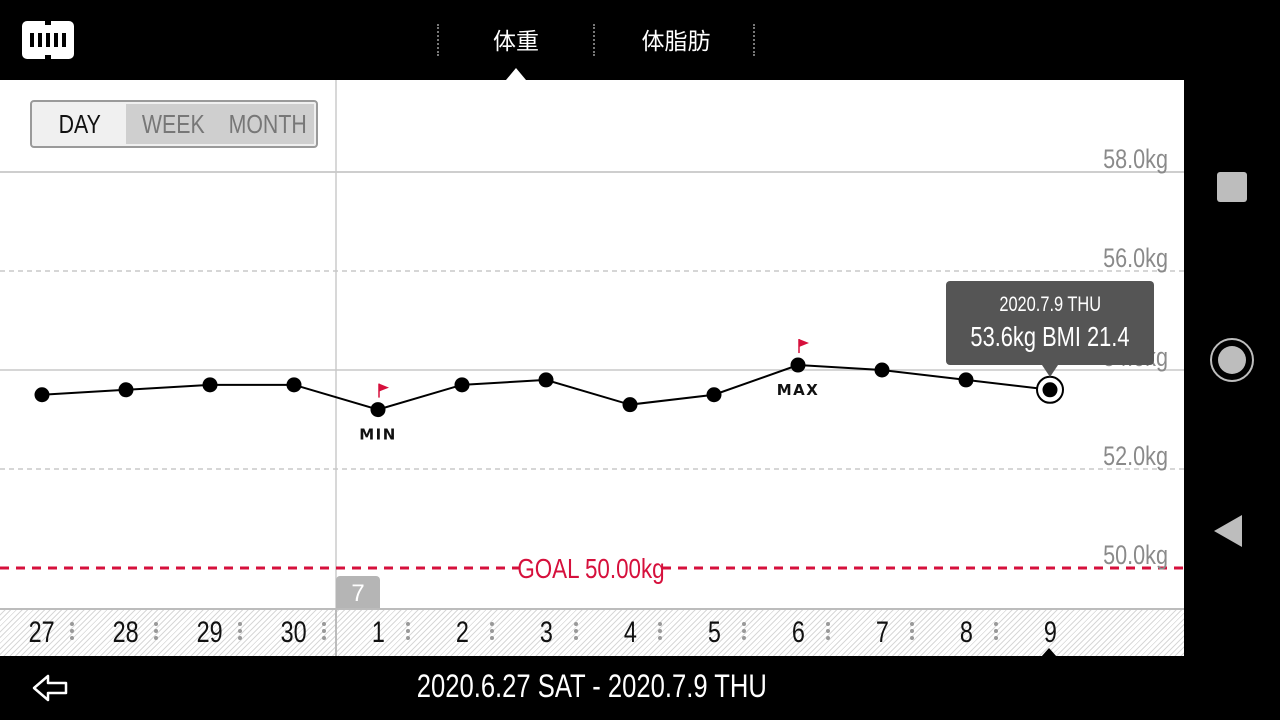 Image resolution: width=1280 pixels, height=720 pixels. I want to click on value-tooltip: 2020.7.9 THU 53.6kg BMI 21.4, so click(1050, 329).